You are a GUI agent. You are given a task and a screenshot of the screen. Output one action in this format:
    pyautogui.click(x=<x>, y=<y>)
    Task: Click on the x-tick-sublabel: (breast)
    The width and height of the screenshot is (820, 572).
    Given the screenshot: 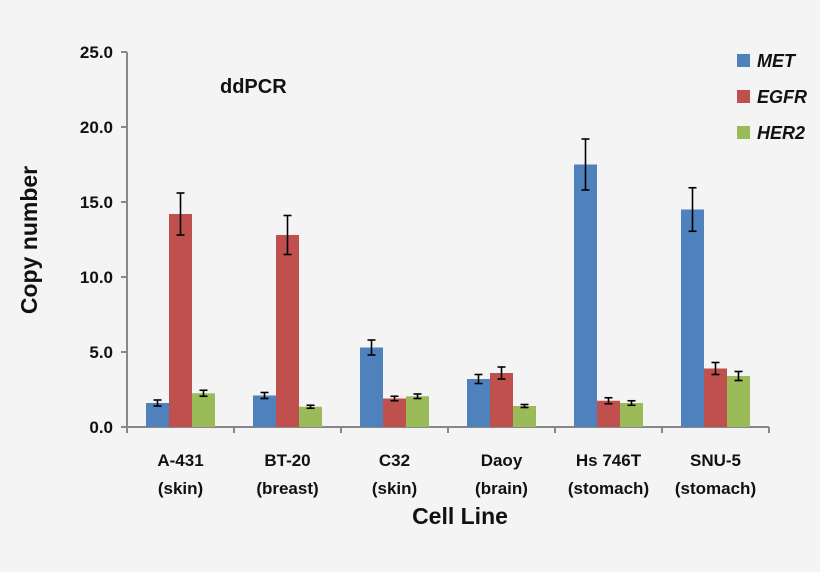 What is the action you would take?
    pyautogui.click(x=287, y=488)
    